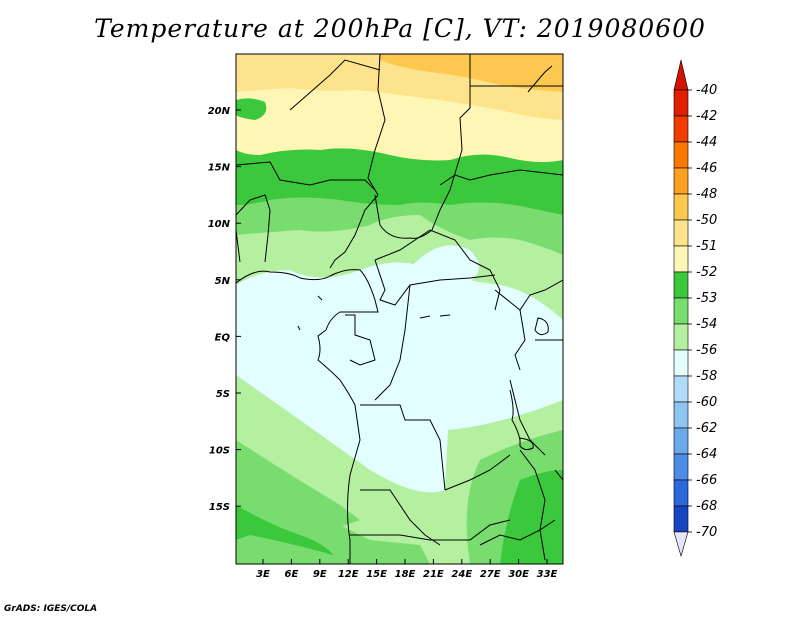  What do you see at coordinates (706, 480) in the screenshot?
I see `colorbar-label: -66` at bounding box center [706, 480].